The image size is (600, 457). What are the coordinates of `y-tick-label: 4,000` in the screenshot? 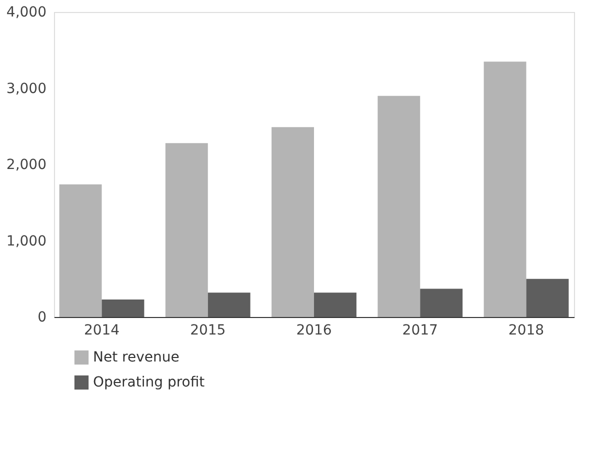 It's located at (26, 12).